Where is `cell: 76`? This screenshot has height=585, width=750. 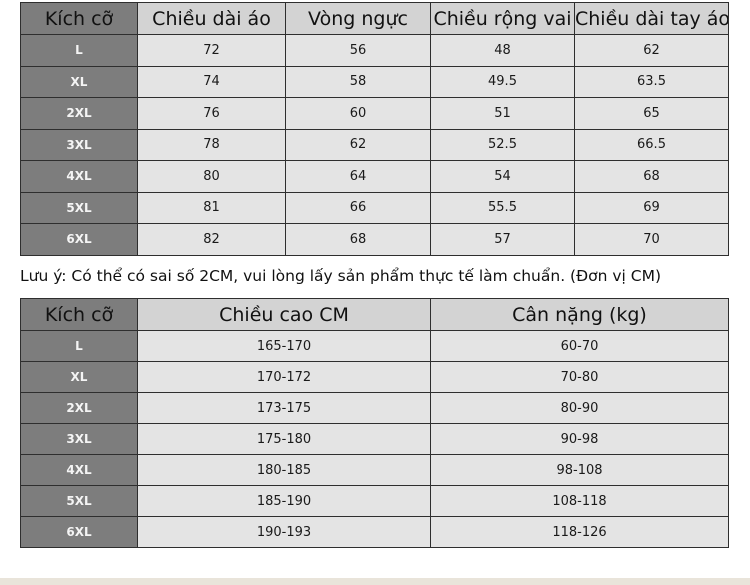
cell: 76 is located at coordinates (211, 113).